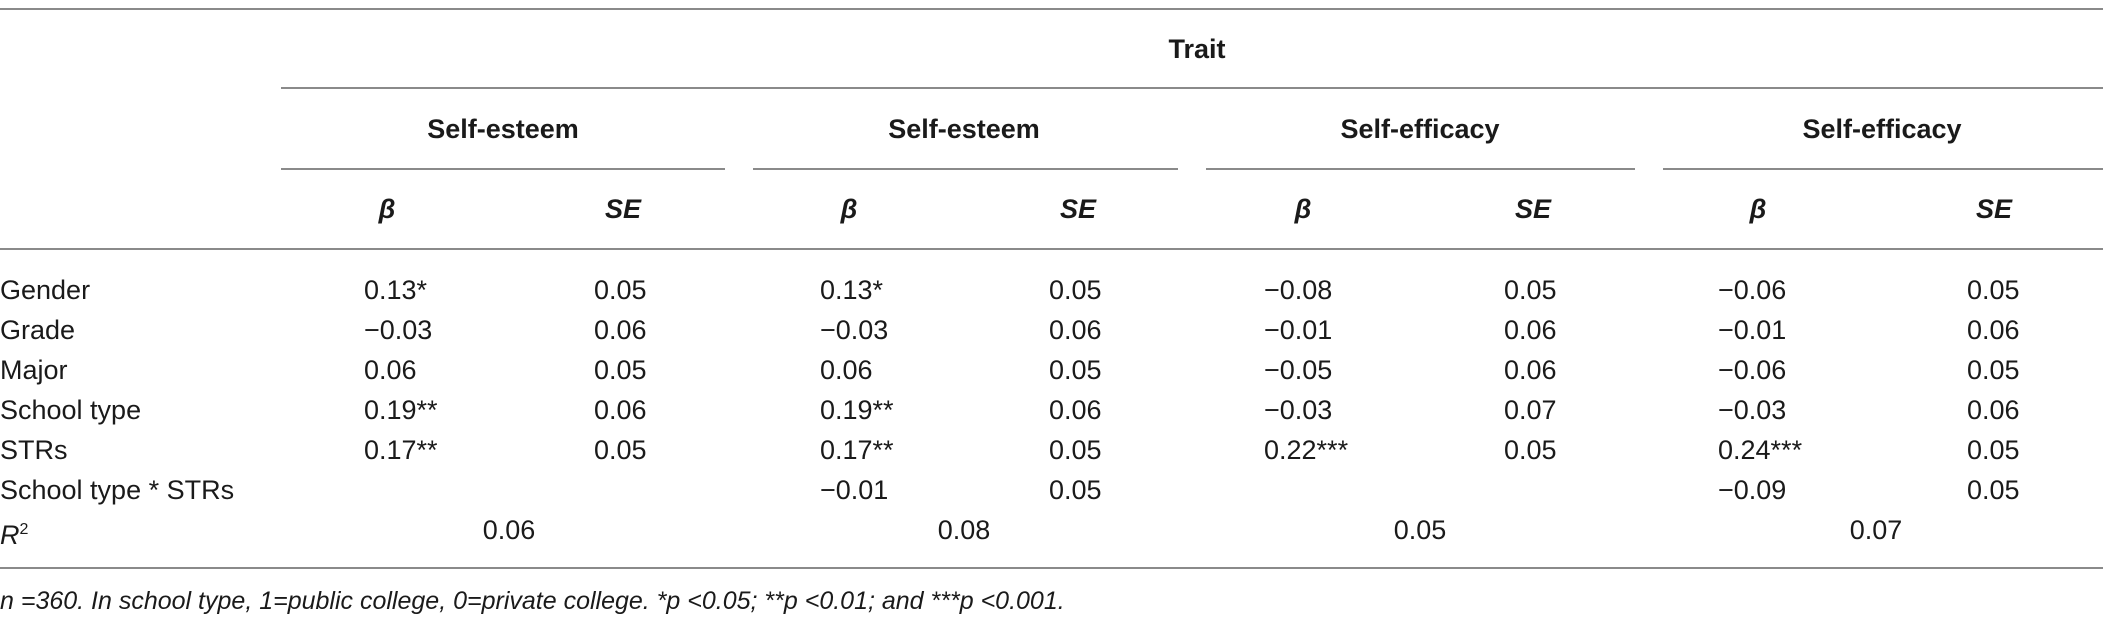 The height and width of the screenshot is (631, 2103). Describe the element at coordinates (1533, 209) in the screenshot. I see `se-header-3: SE` at that location.